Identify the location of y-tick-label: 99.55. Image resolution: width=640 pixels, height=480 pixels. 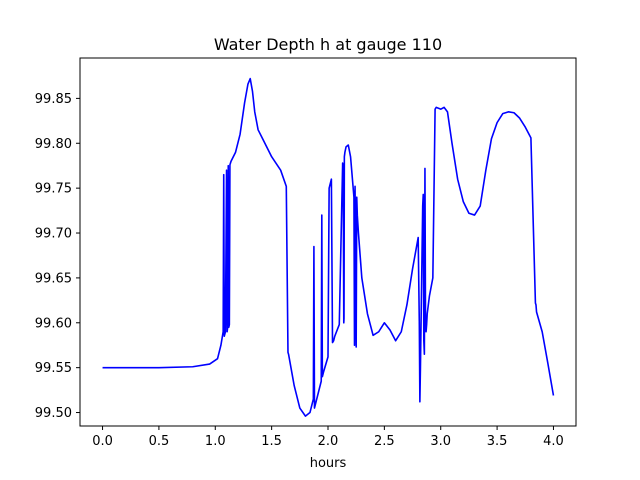
(53, 368).